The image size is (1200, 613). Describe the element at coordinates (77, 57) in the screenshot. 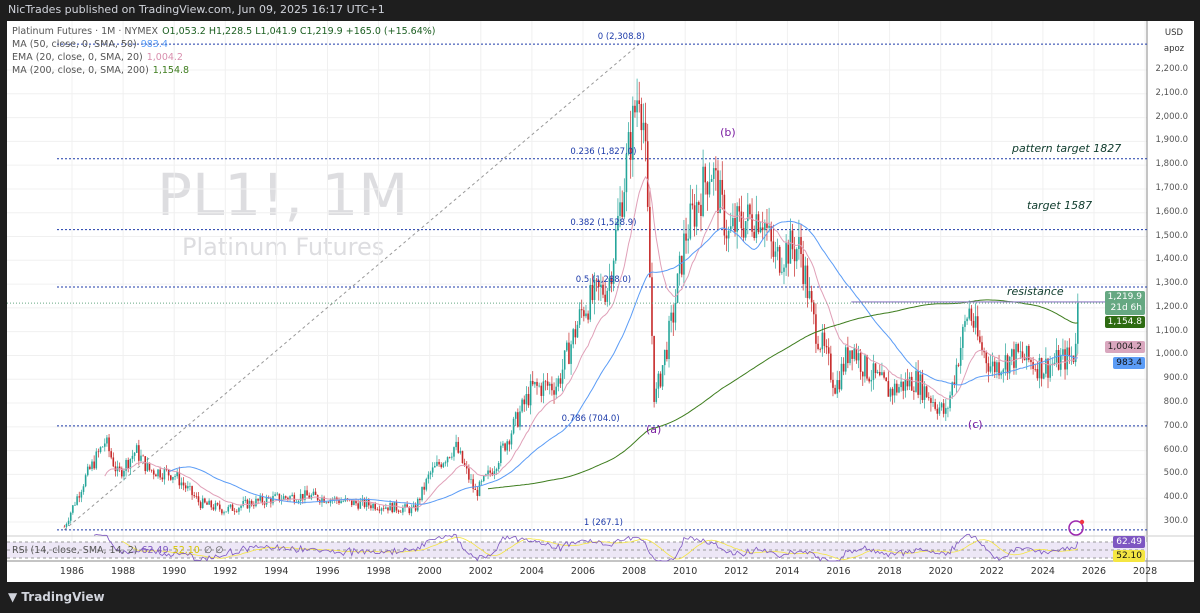

I see `ema20-label: EMA (20, close, 0, SMA, 20)` at that location.